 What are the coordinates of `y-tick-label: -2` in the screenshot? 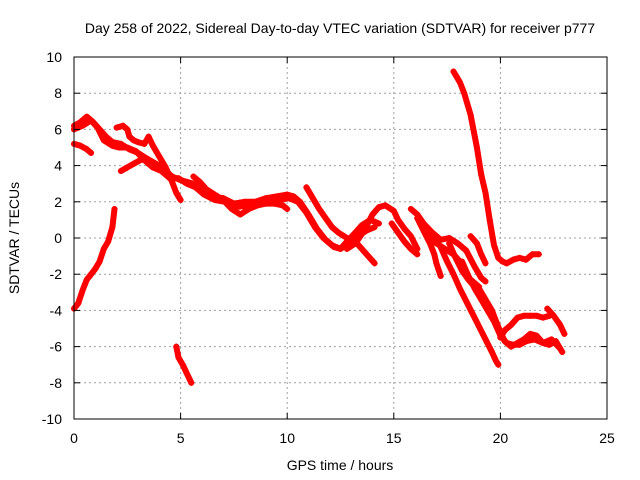 It's located at (56, 274).